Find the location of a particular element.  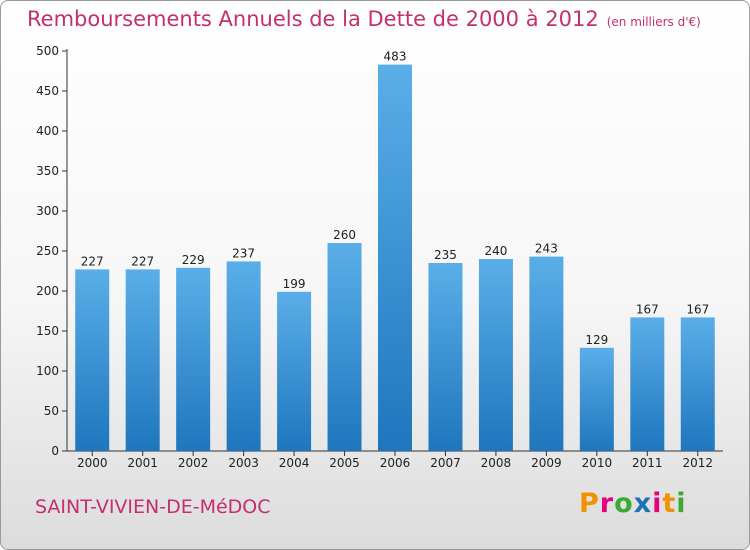

logo-letter: x is located at coordinates (643, 503).